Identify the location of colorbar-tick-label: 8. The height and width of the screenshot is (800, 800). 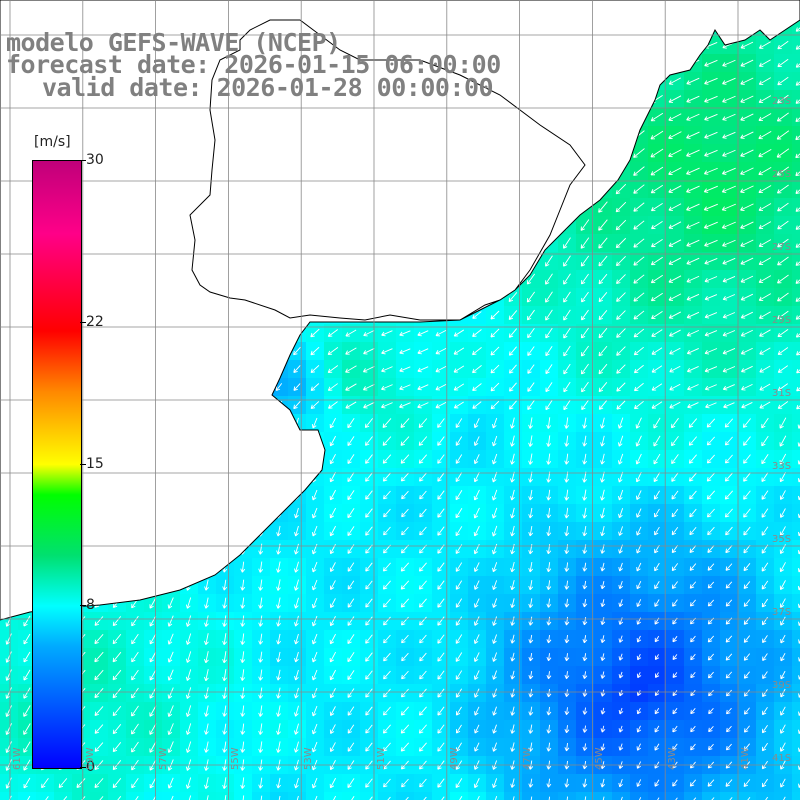
(90, 605).